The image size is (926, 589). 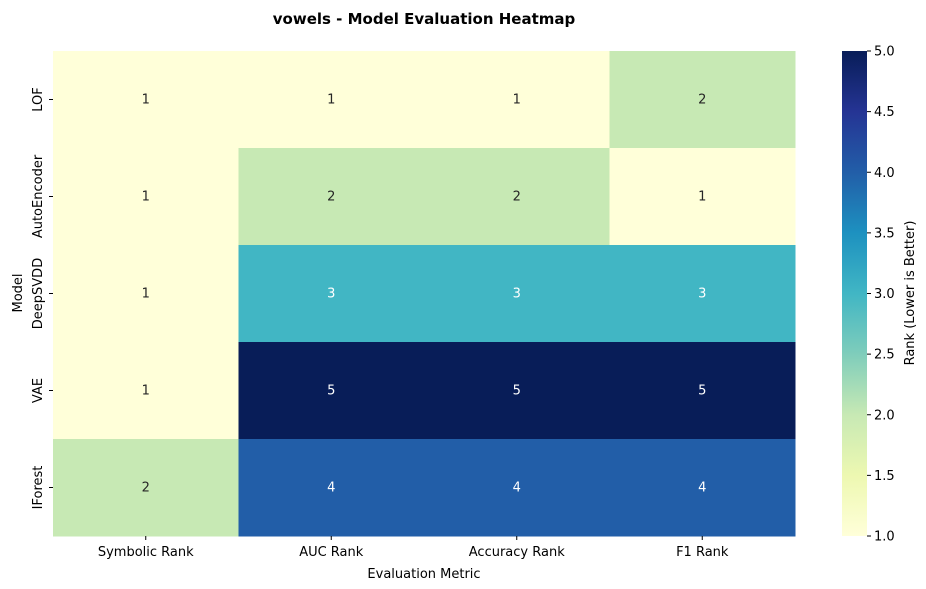 I want to click on colorbar-tick-label: 5.0, so click(x=884, y=52).